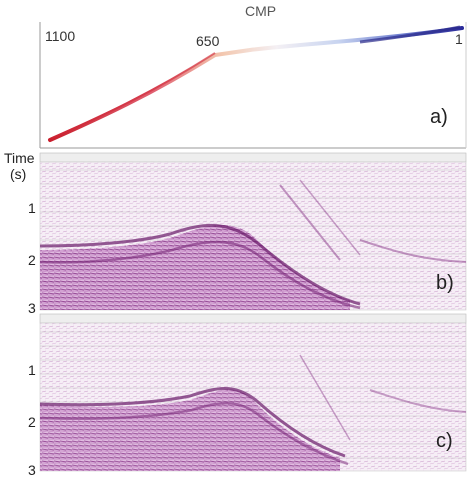  Describe the element at coordinates (439, 117) in the screenshot. I see `panel-a-letter: a)` at that location.